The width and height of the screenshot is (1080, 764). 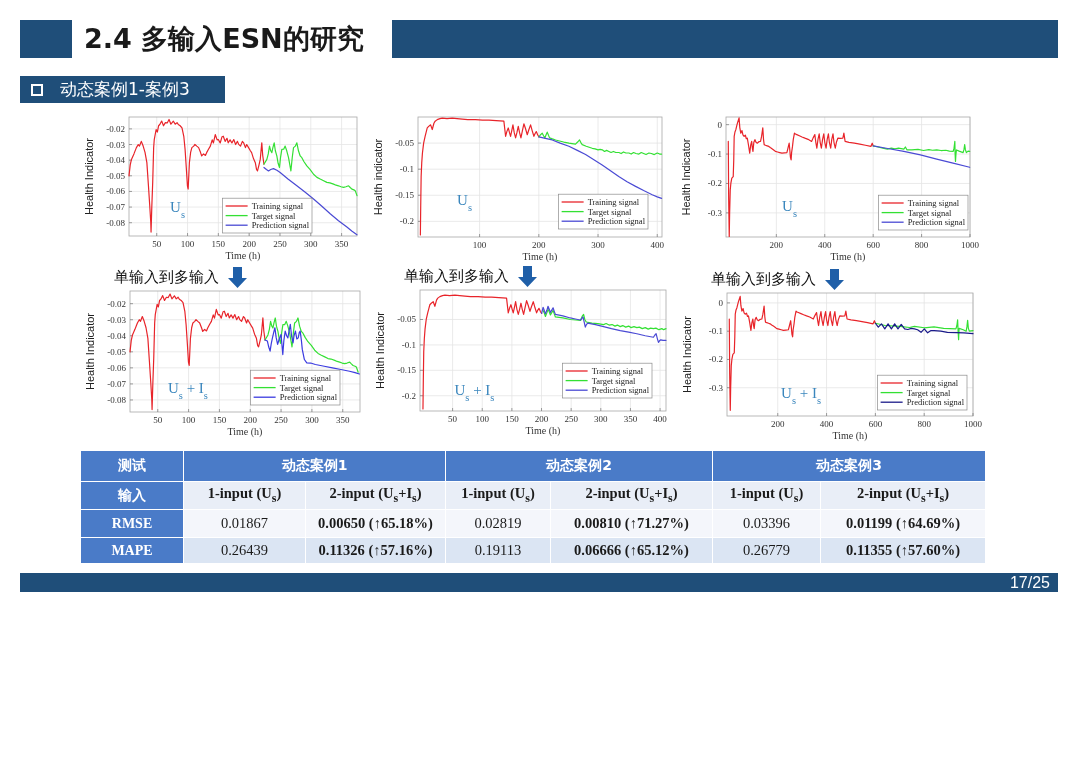 I want to click on text: 17/25, so click(x=1029, y=582).